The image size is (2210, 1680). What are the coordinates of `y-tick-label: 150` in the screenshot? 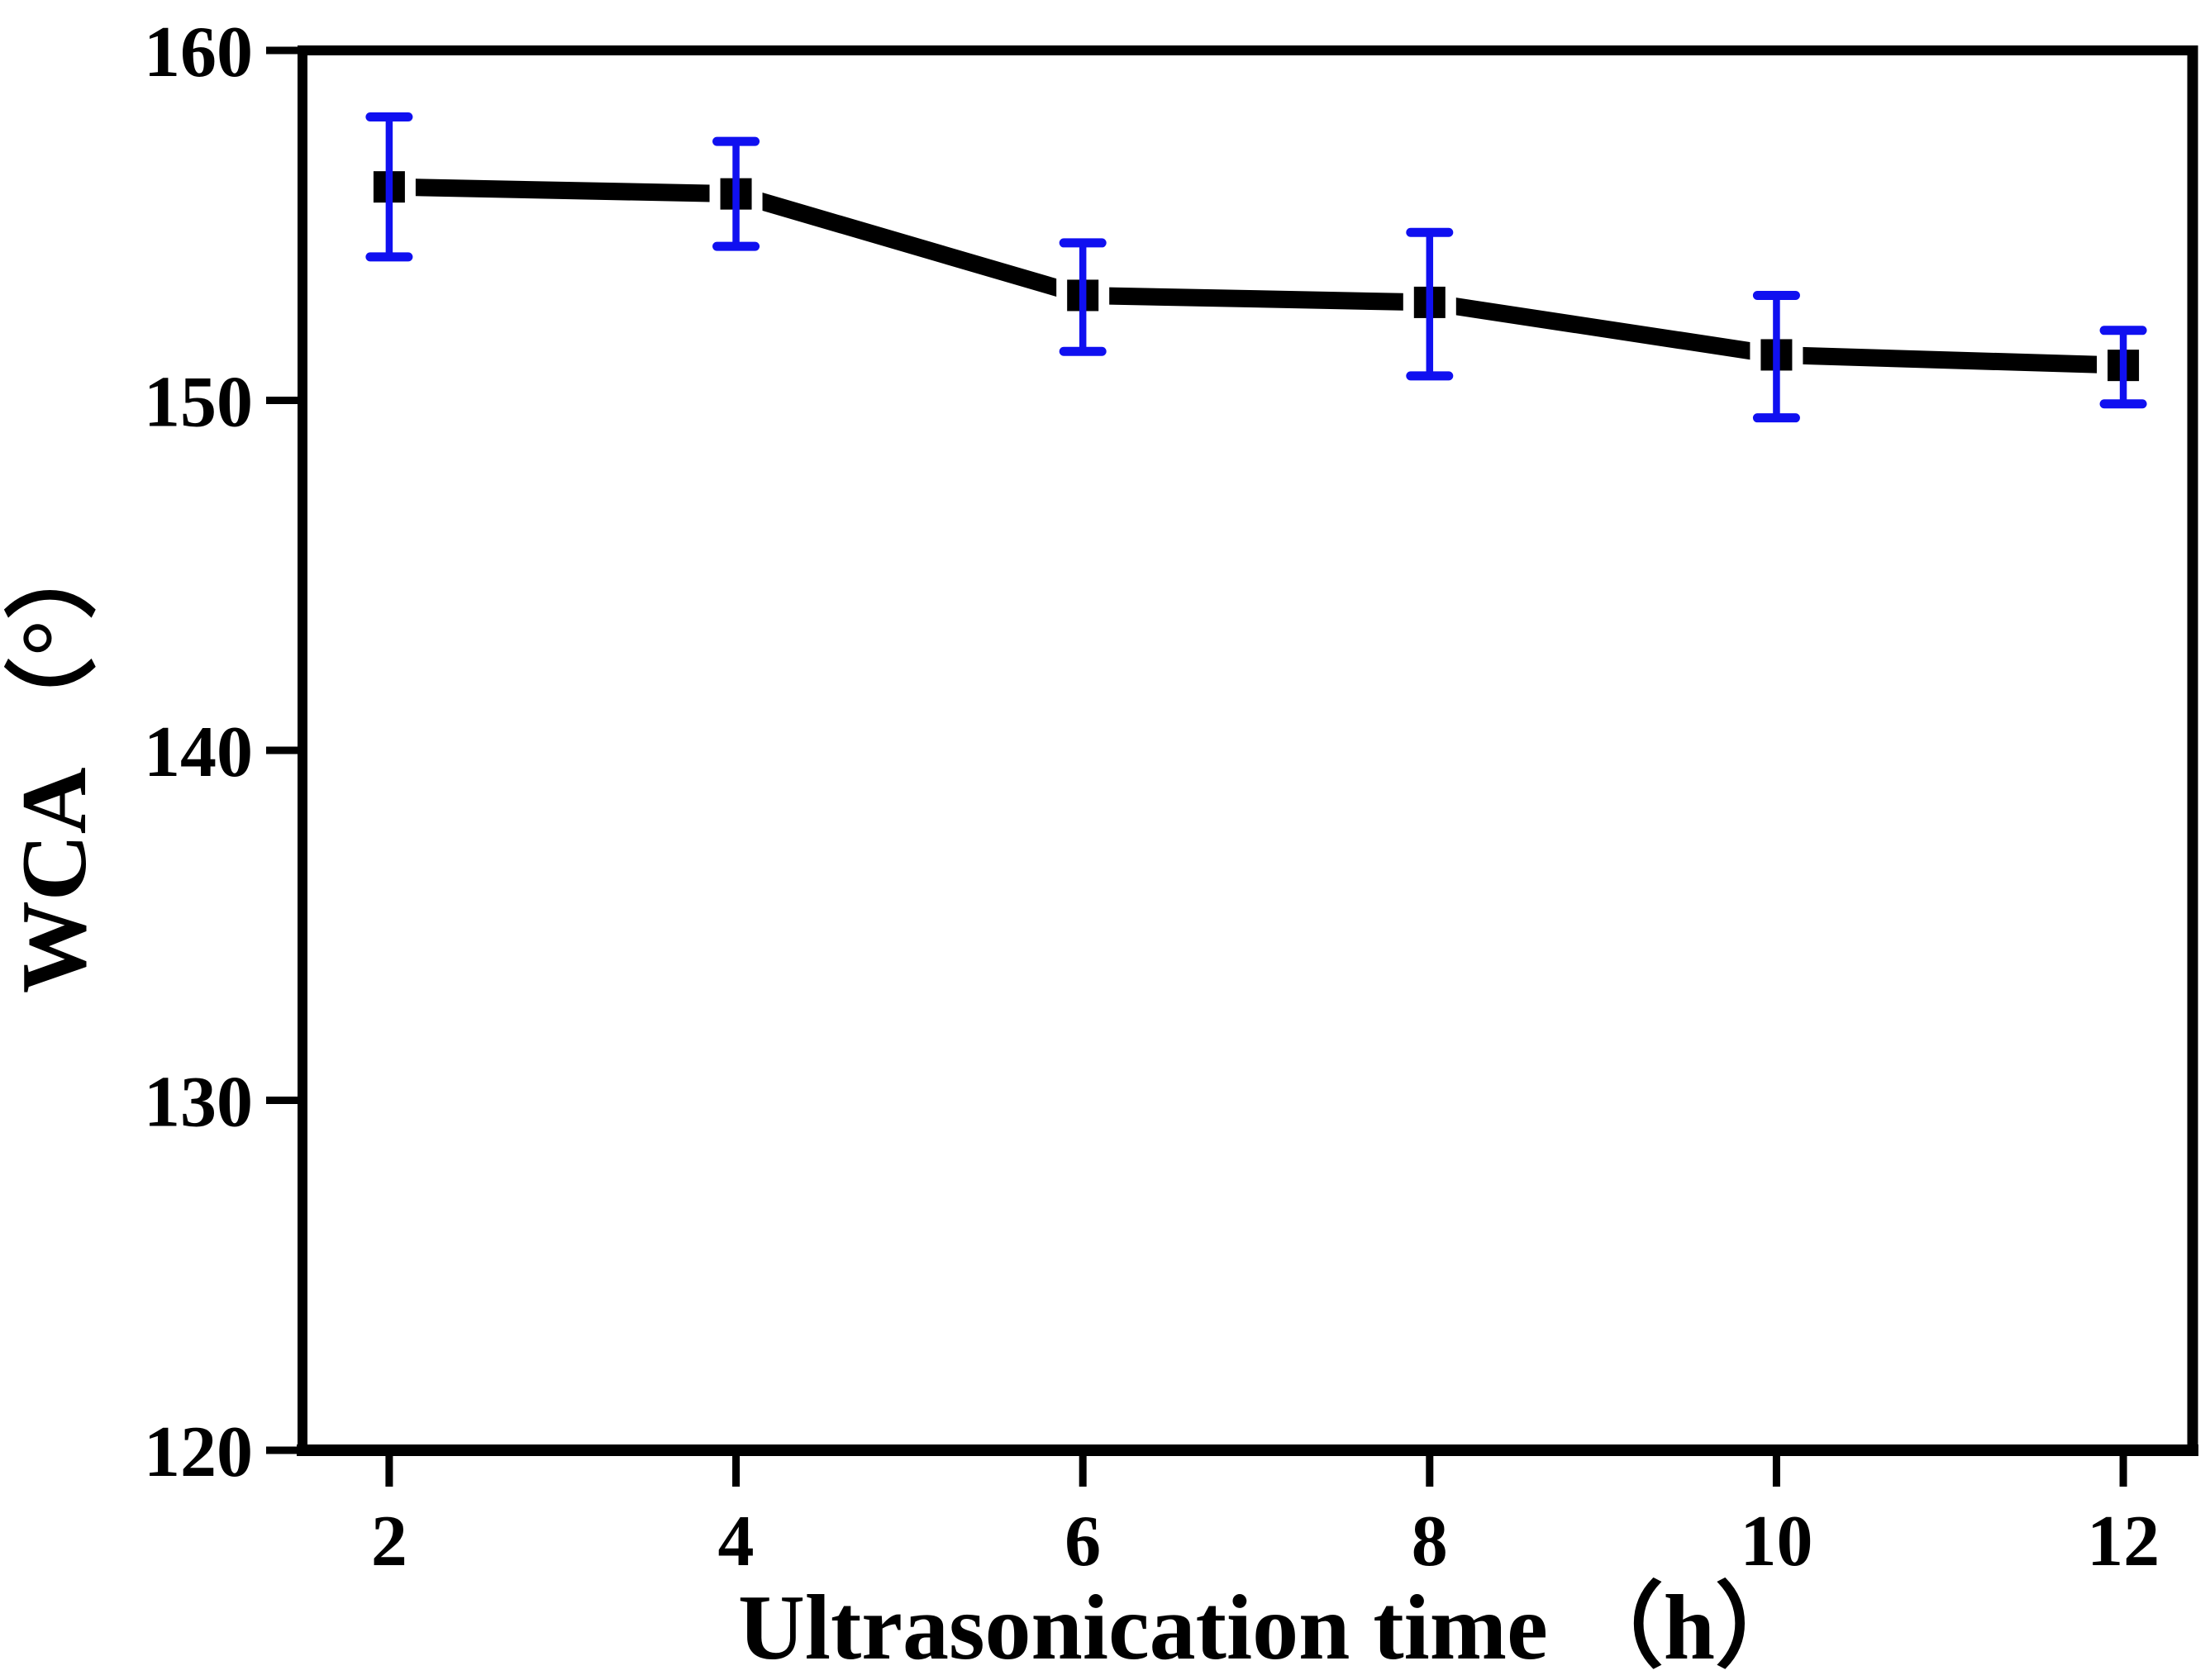 It's located at (198, 403).